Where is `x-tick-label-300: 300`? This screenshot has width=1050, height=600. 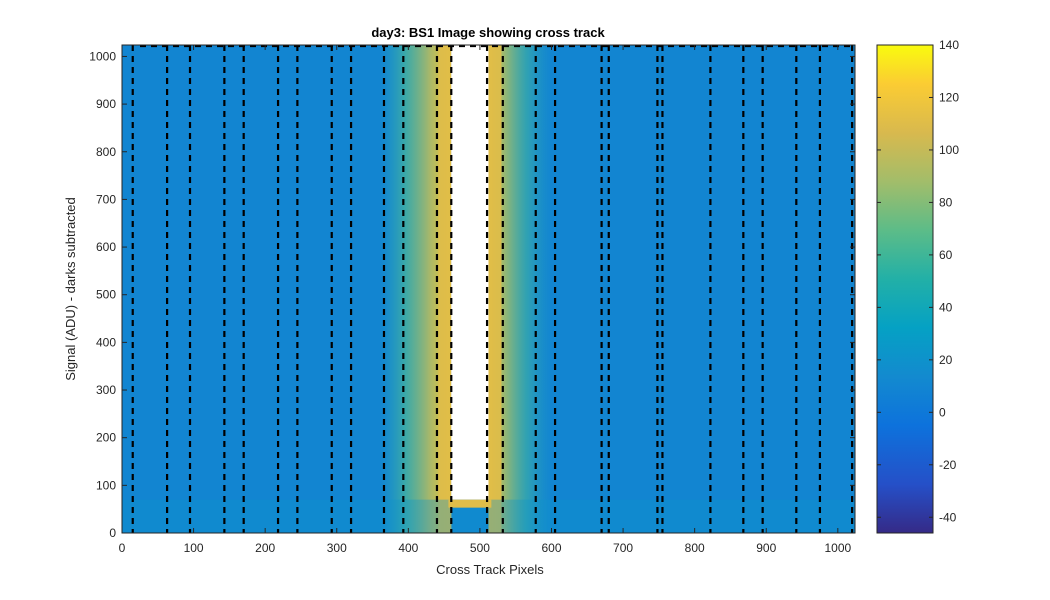 x-tick-label-300: 300 is located at coordinates (337, 548).